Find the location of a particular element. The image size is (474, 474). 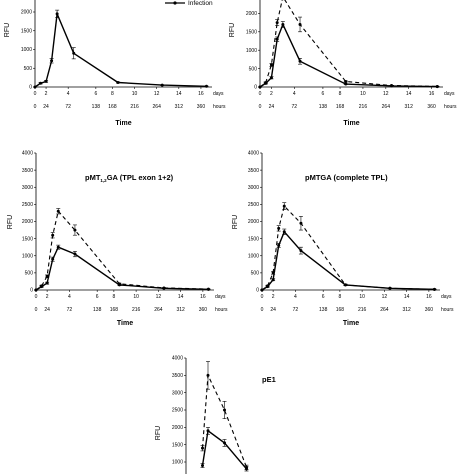

y-tick-label: 500 is located at coordinates (28, 69).